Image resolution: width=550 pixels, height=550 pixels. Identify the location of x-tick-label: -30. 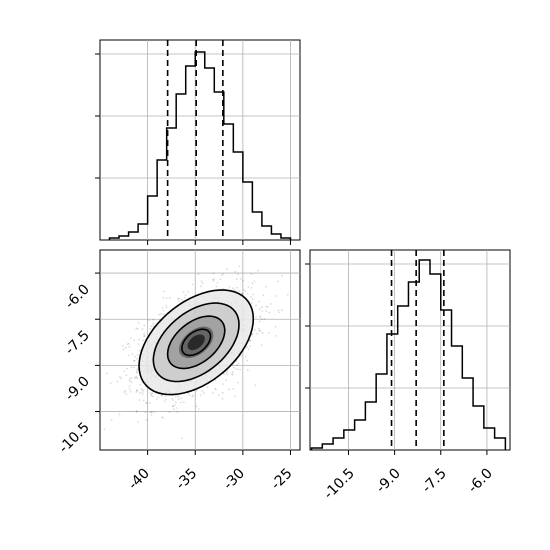
(234, 479).